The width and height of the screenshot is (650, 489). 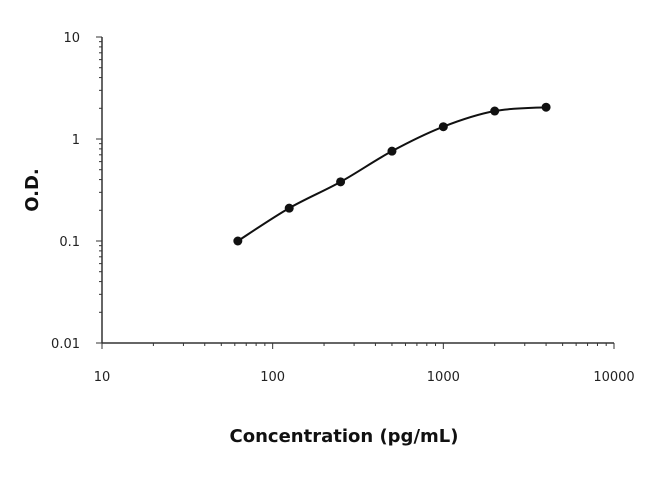 What do you see at coordinates (32, 190) in the screenshot?
I see `y-axis-title: O.D.` at bounding box center [32, 190].